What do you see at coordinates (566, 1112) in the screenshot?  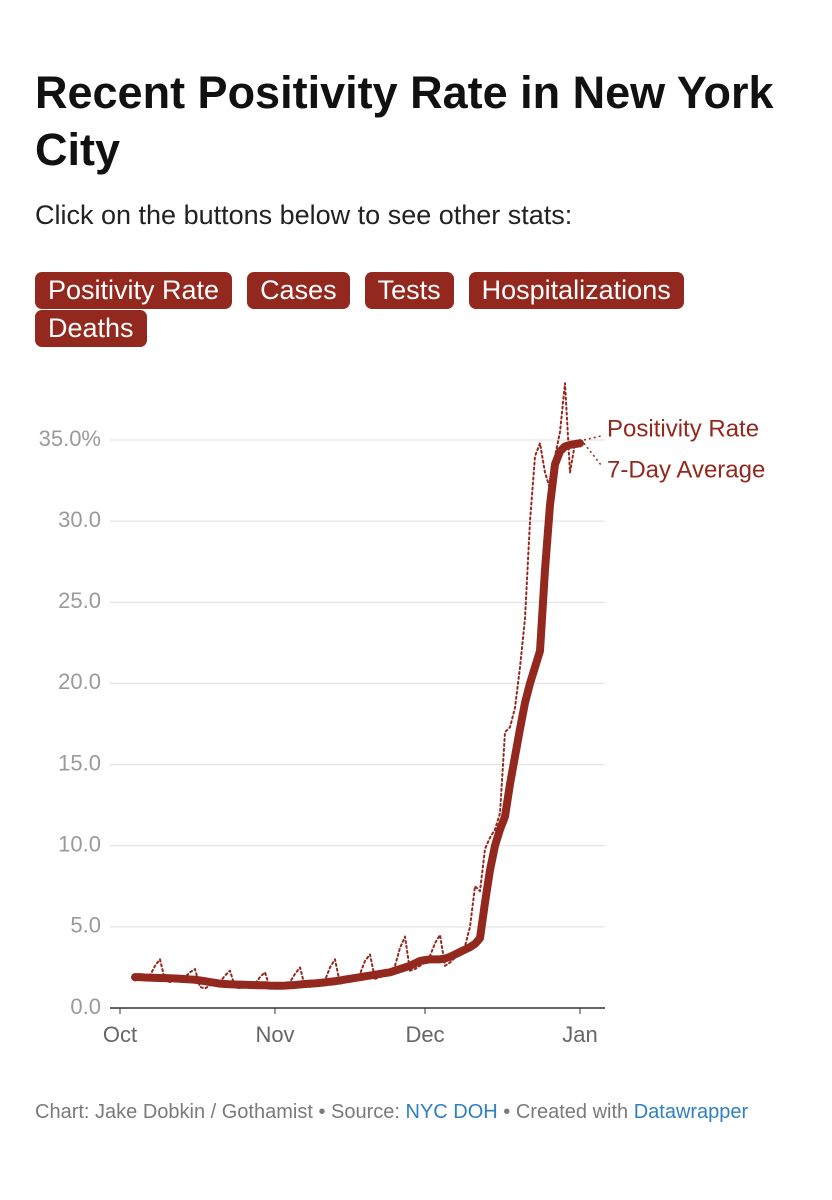 I see `created-with: • Created with` at bounding box center [566, 1112].